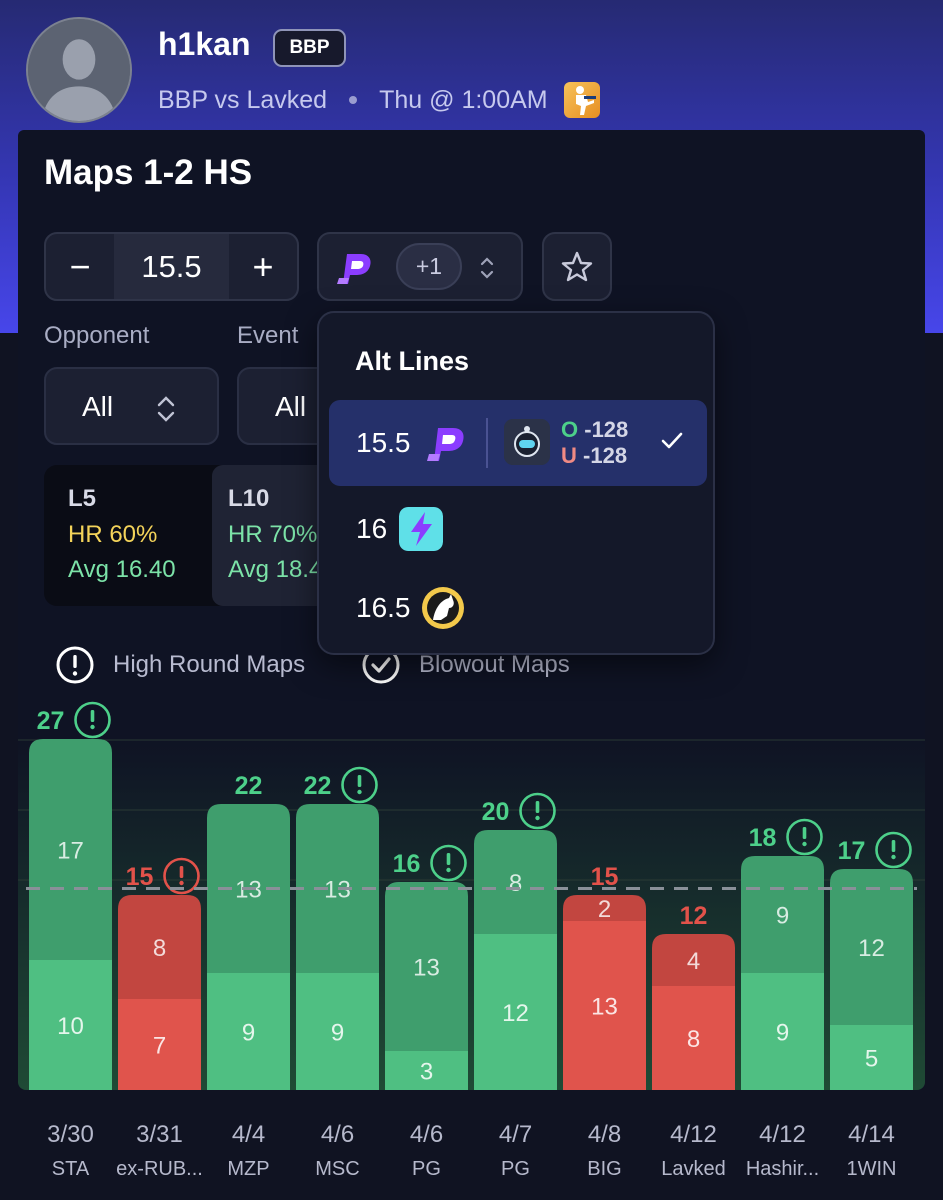 The height and width of the screenshot is (1200, 943). What do you see at coordinates (605, 455) in the screenshot?
I see `under-odds: -128` at bounding box center [605, 455].